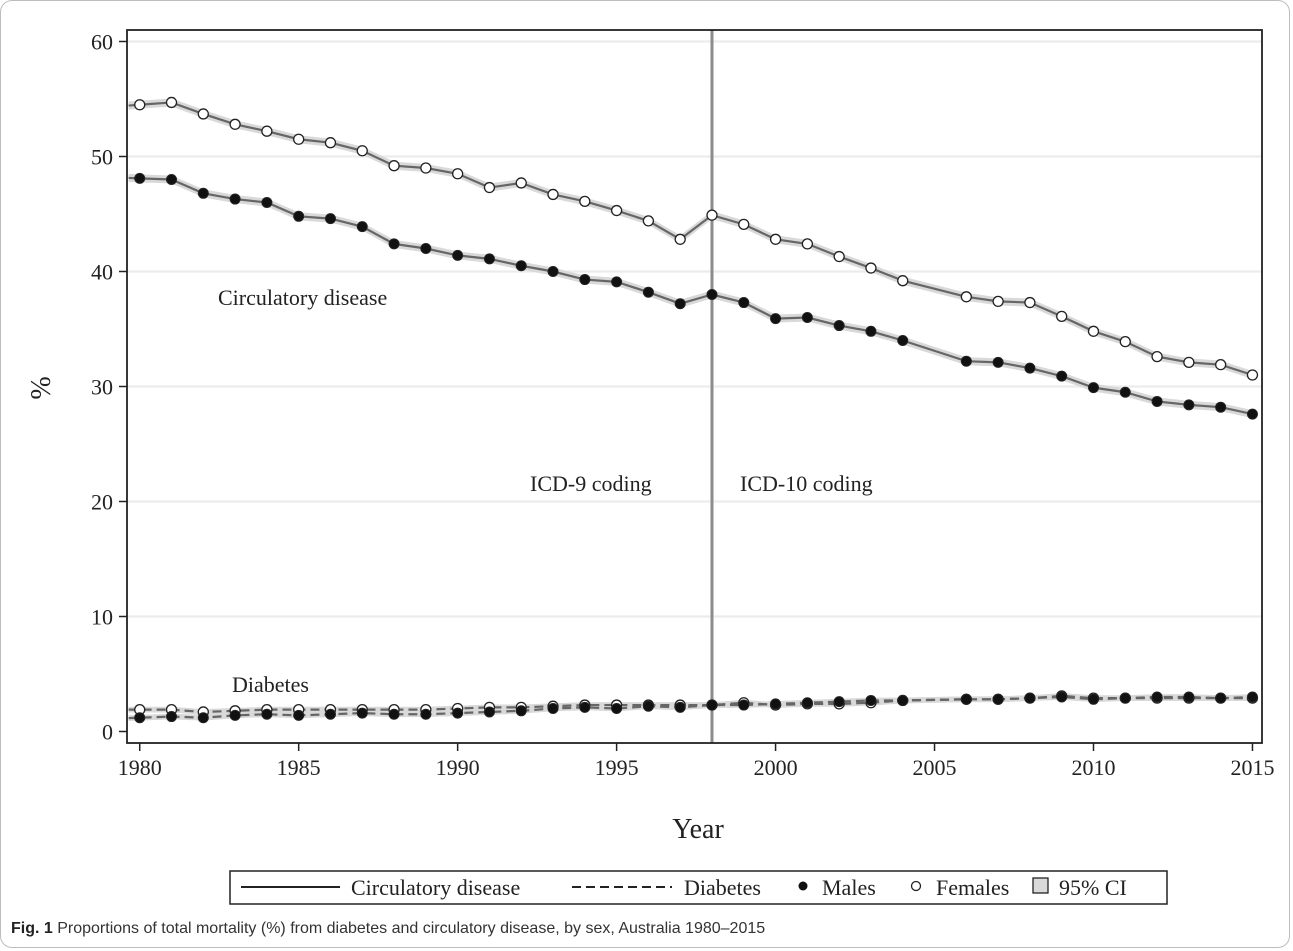  What do you see at coordinates (871, 331) in the screenshot?
I see `data-point-circulatory-disease-males-2003` at bounding box center [871, 331].